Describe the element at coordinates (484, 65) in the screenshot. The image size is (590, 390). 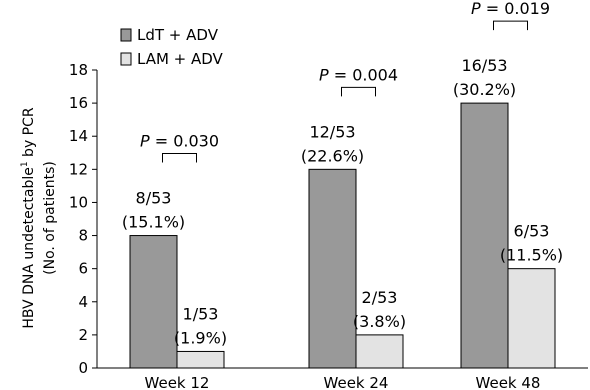
I see `data-label-count: 16/53` at that location.